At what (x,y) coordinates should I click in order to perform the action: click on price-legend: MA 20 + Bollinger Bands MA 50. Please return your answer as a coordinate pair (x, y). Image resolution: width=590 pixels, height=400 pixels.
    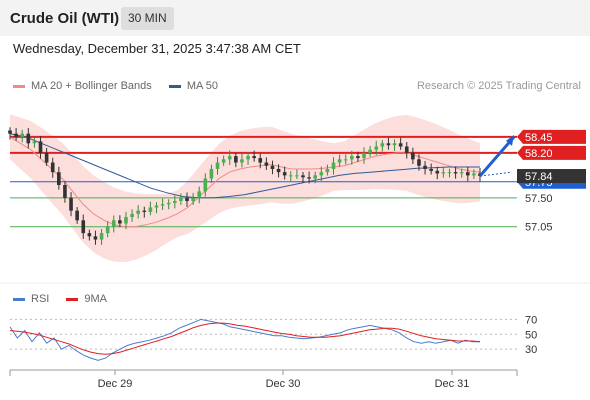
    Looking at the image, I should click on (122, 86).